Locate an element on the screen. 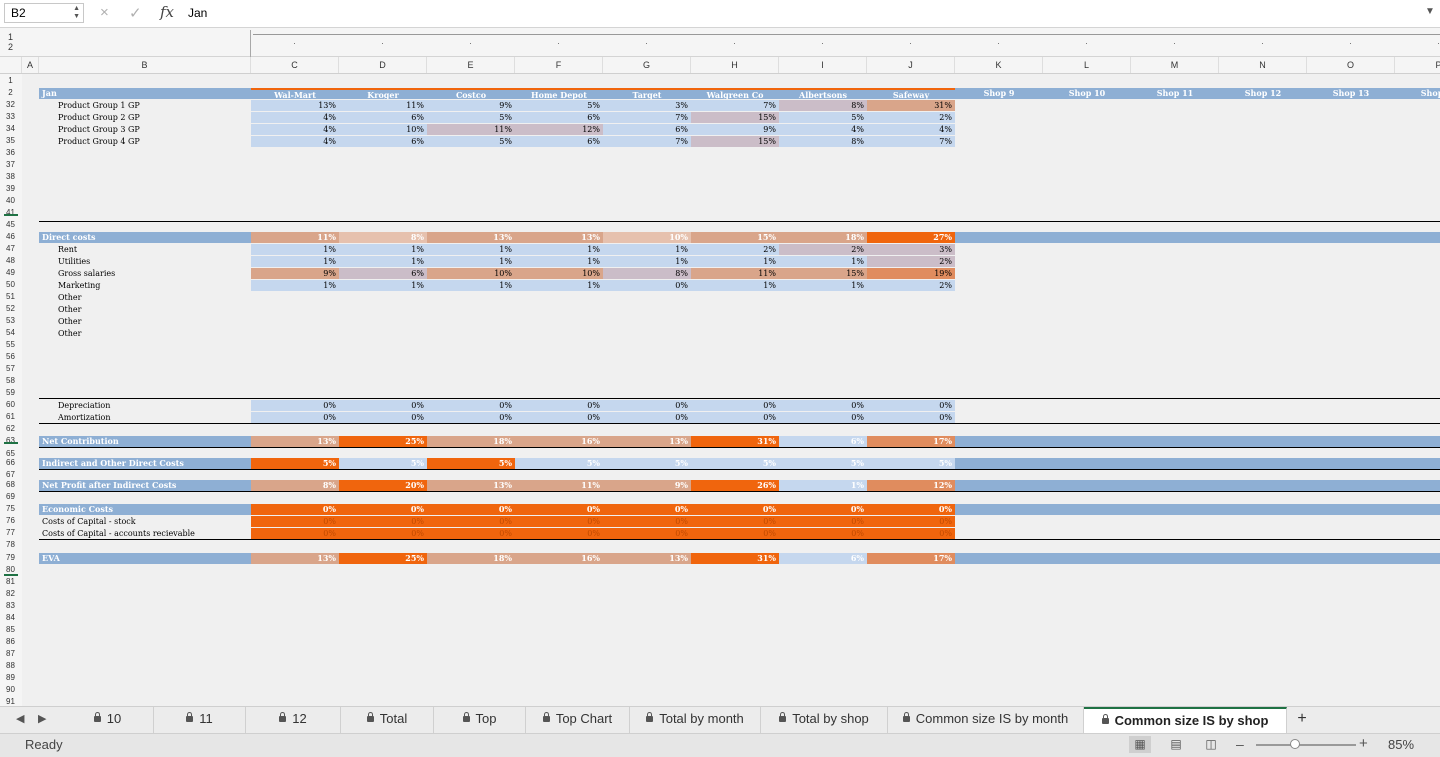  column-header-o: O is located at coordinates (1351, 65).